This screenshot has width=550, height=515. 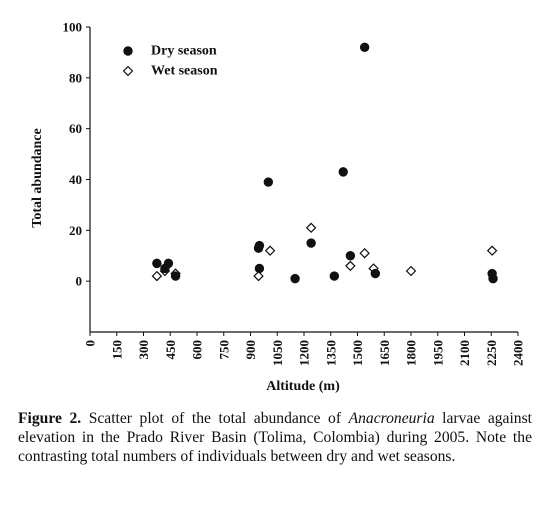 What do you see at coordinates (128, 71) in the screenshot?
I see `legend-wet-season-marker` at bounding box center [128, 71].